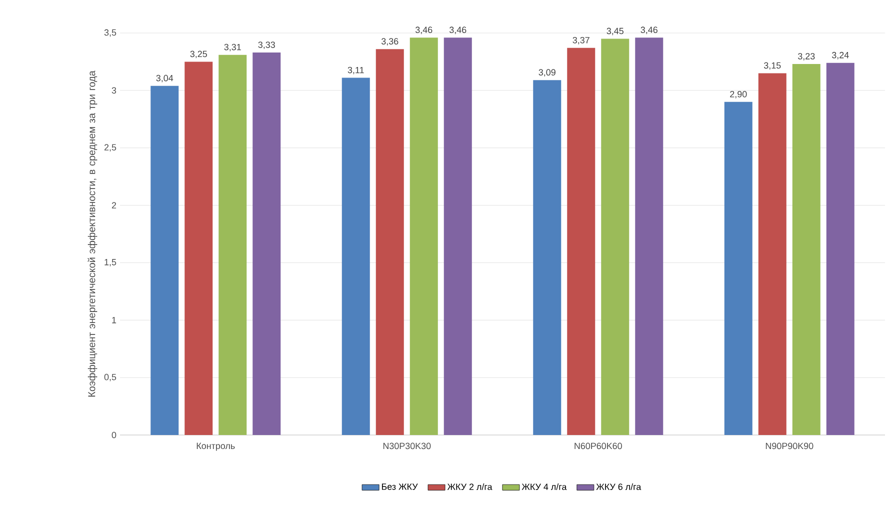 This screenshot has height=515, width=895. What do you see at coordinates (772, 66) in the screenshot?
I see `data-label: 3,15` at bounding box center [772, 66].